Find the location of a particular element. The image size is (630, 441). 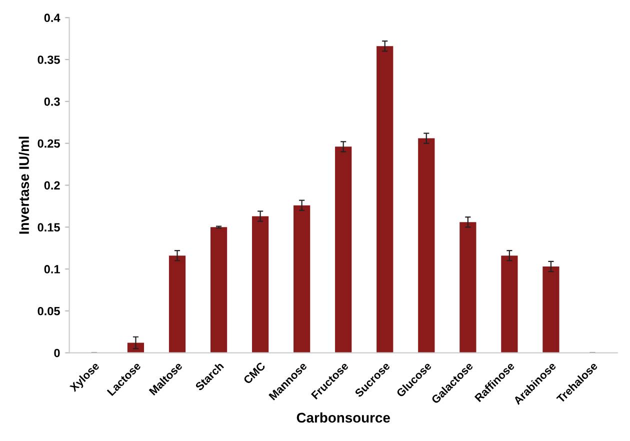

y-tick-label: 0.05 is located at coordinates (49, 311).